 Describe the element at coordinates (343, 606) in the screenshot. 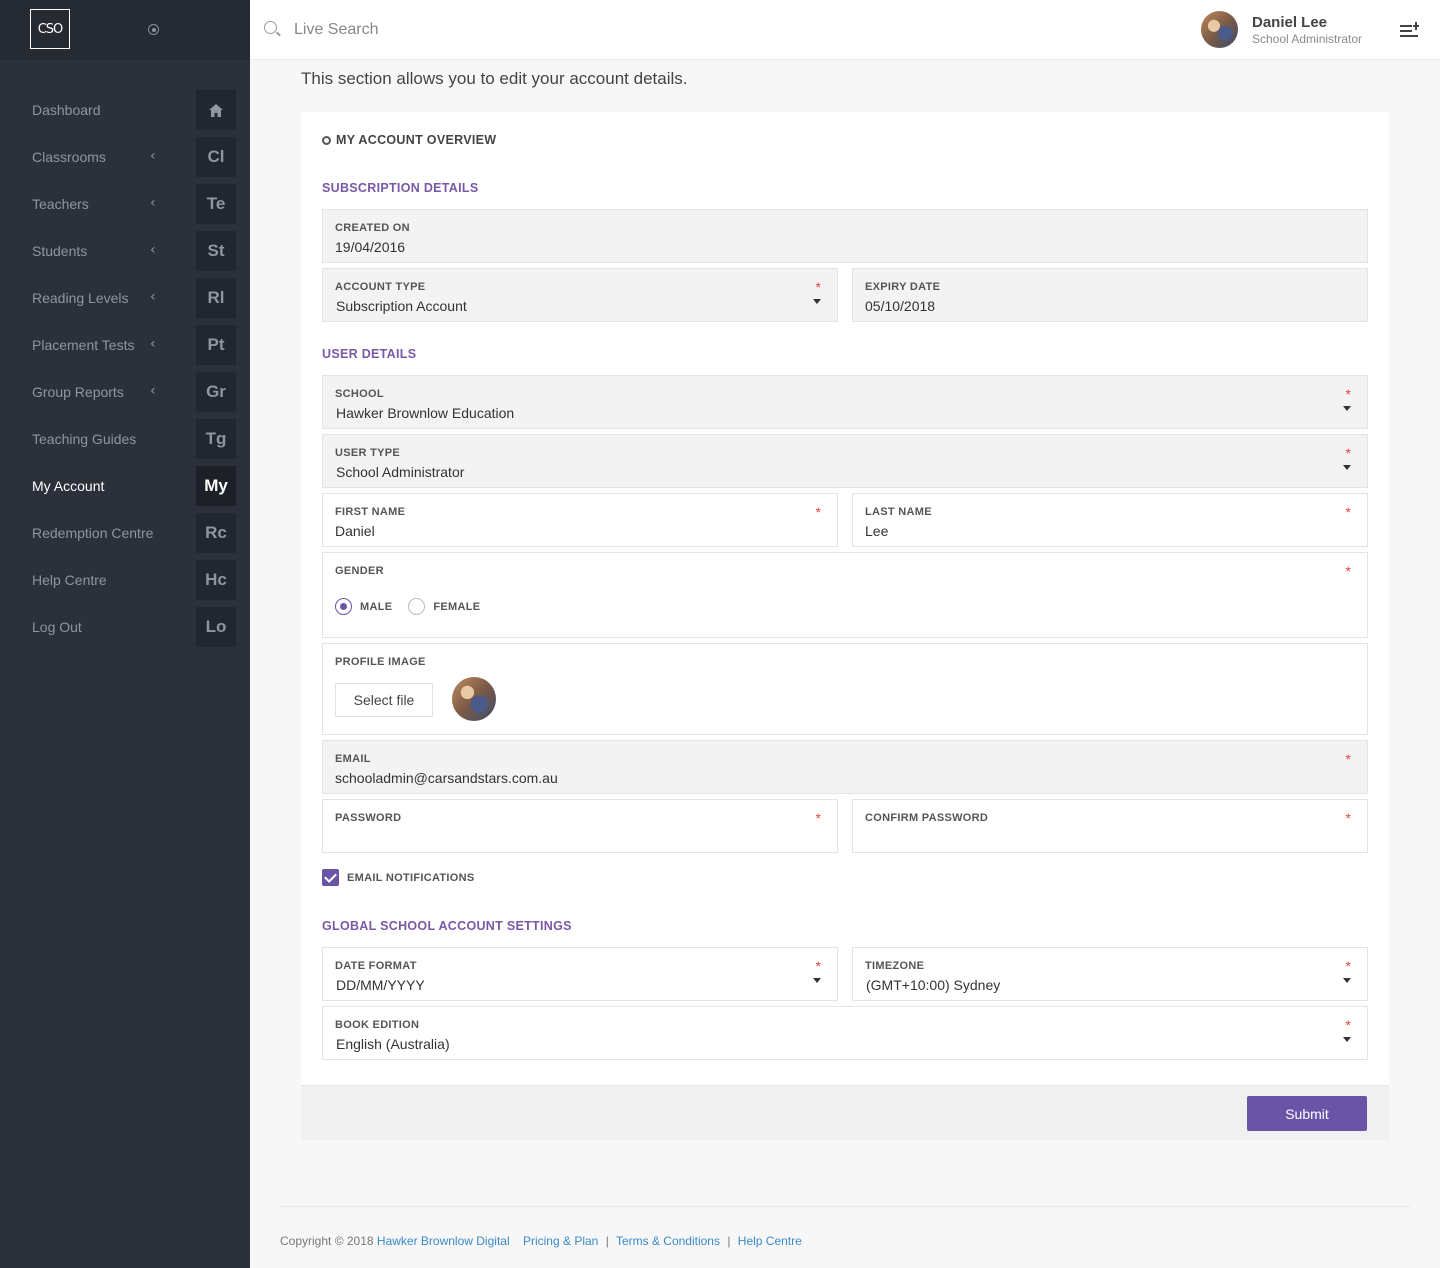

I see `gender-male-radio` at that location.